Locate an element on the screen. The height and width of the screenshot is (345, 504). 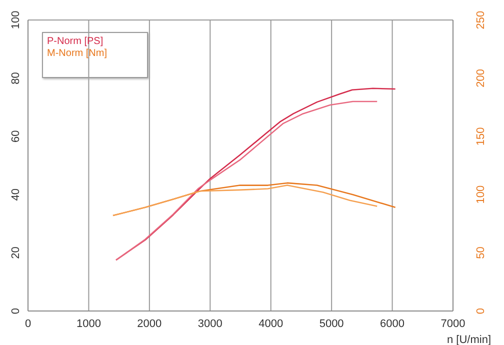
x-tick-label: 3000 is located at coordinates (210, 324).